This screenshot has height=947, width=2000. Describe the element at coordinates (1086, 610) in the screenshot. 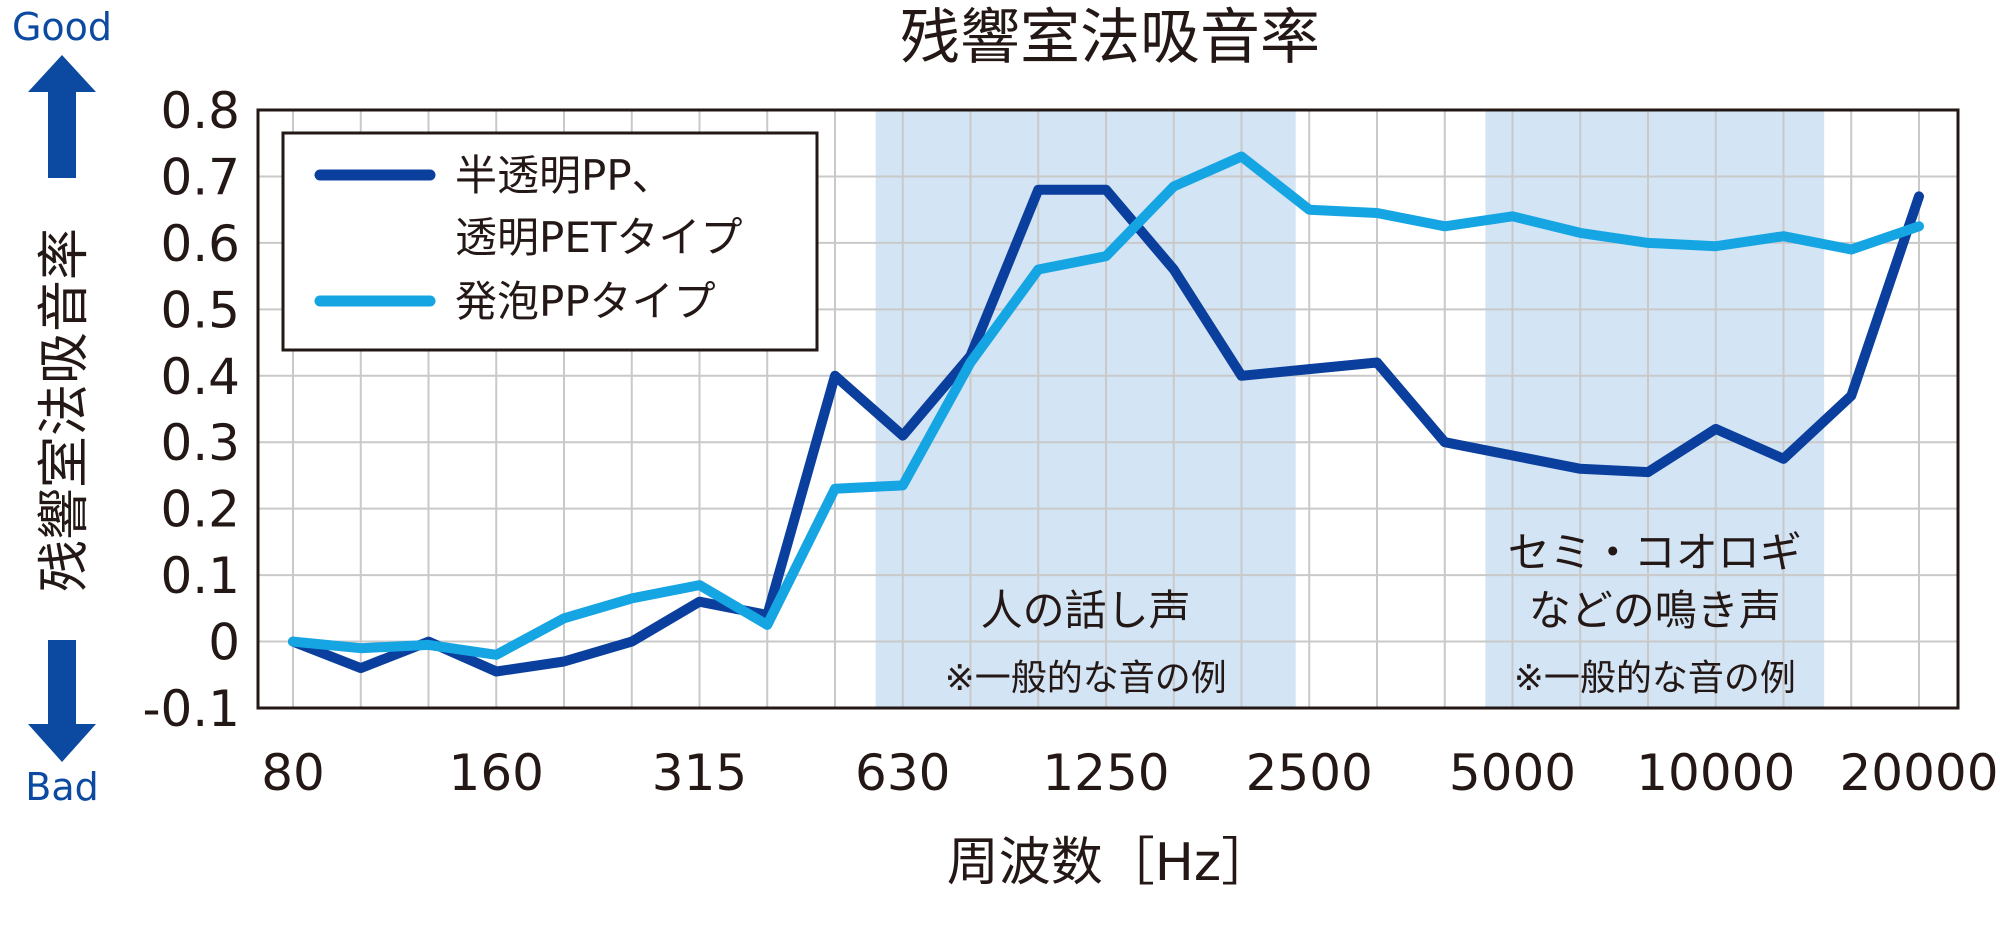

I see `band-label-0-0: 人の話し声` at that location.